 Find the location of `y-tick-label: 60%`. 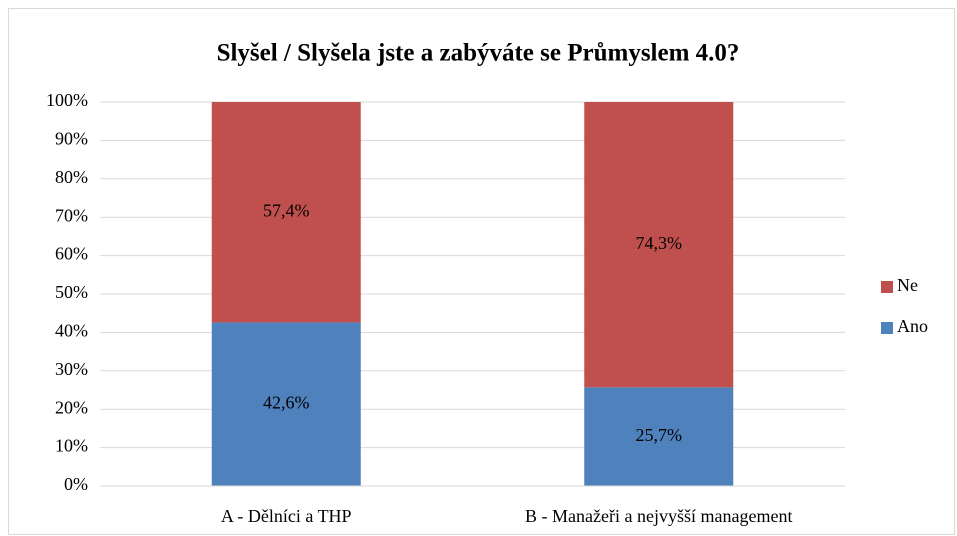

y-tick-label: 60% is located at coordinates (71, 254).